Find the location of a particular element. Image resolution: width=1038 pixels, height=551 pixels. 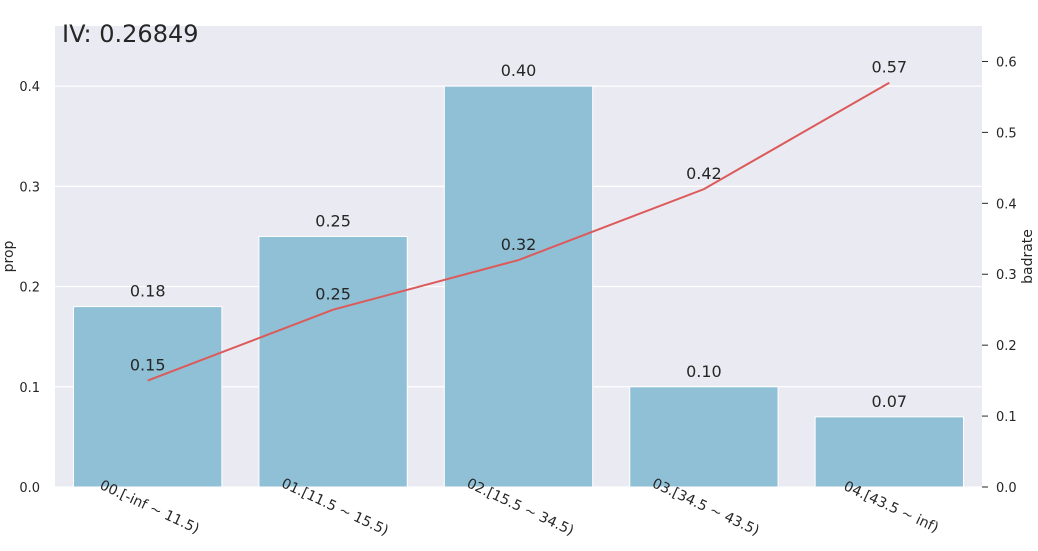

right-axis: 0.0 0.1 0.2 0.3 0.4 0.5 0.6 is located at coordinates (999, 275).